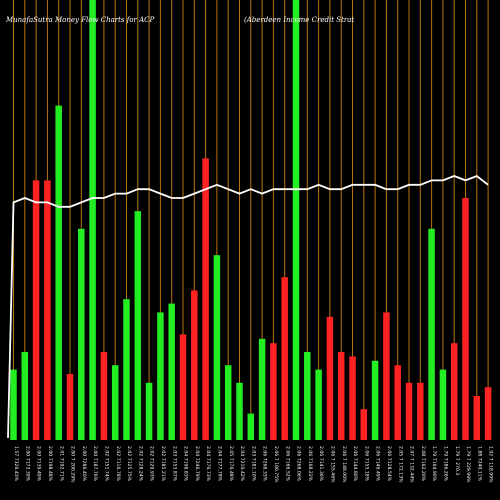 This screenshot has width=500, height=500. Describe the element at coordinates (423, 464) in the screenshot. I see `x-tick-label: 2.08 7162.20%` at that location.